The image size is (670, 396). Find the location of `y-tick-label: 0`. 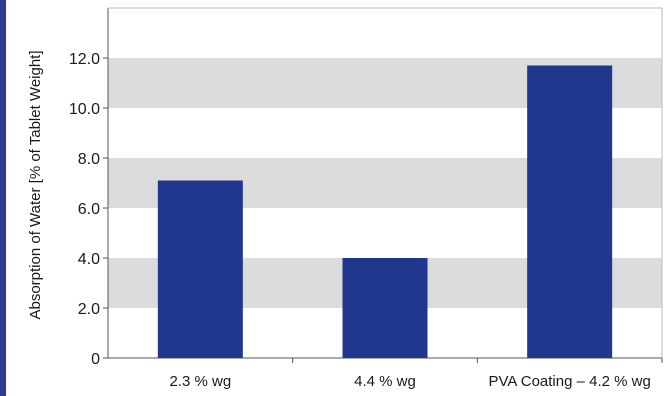

y-tick-label: 0 is located at coordinates (95, 359).